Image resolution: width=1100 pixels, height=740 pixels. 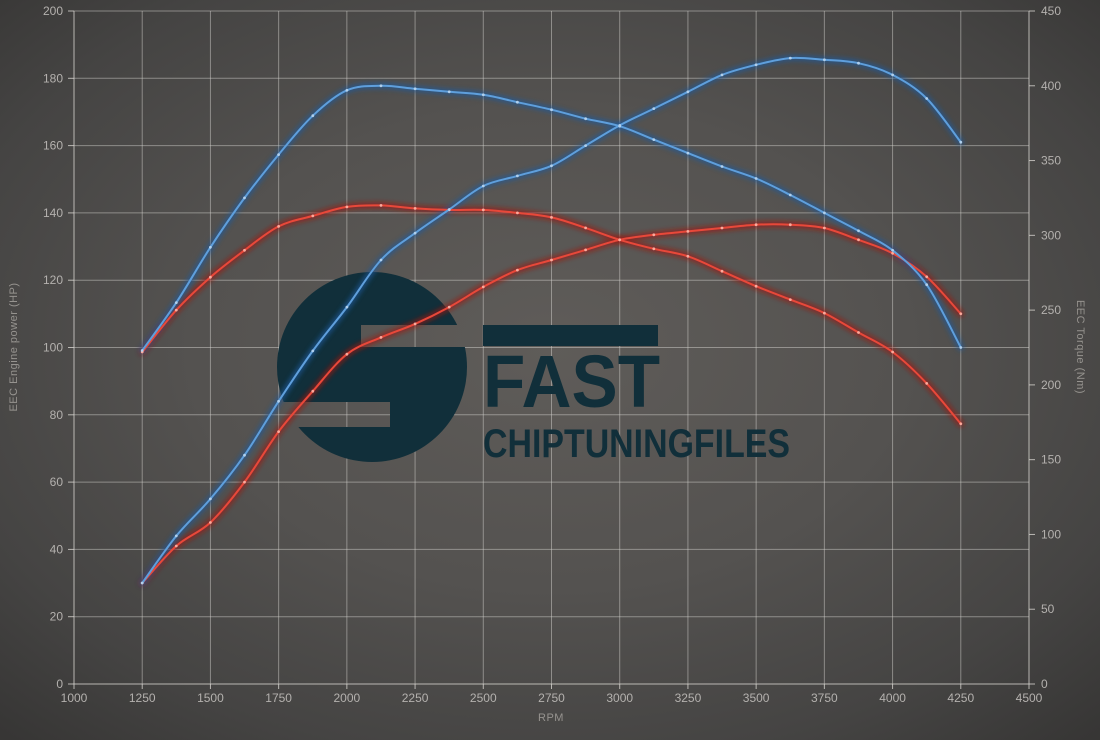 I want to click on watermark-brand-text: FAST, so click(x=571, y=381).